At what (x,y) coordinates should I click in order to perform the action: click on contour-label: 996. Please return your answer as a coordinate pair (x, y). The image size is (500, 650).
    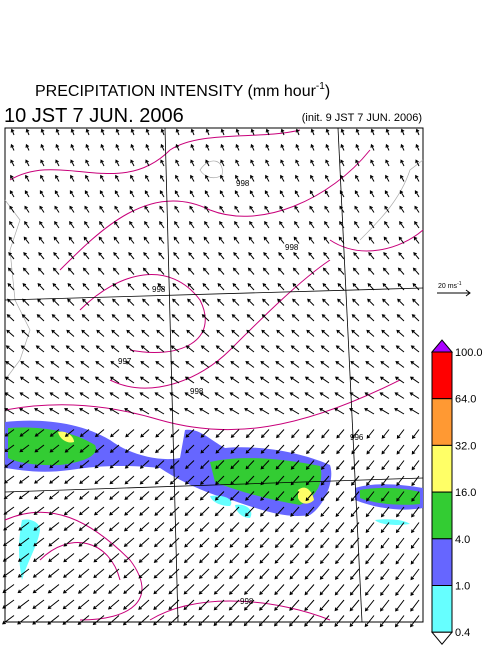
    Looking at the image, I should click on (357, 437).